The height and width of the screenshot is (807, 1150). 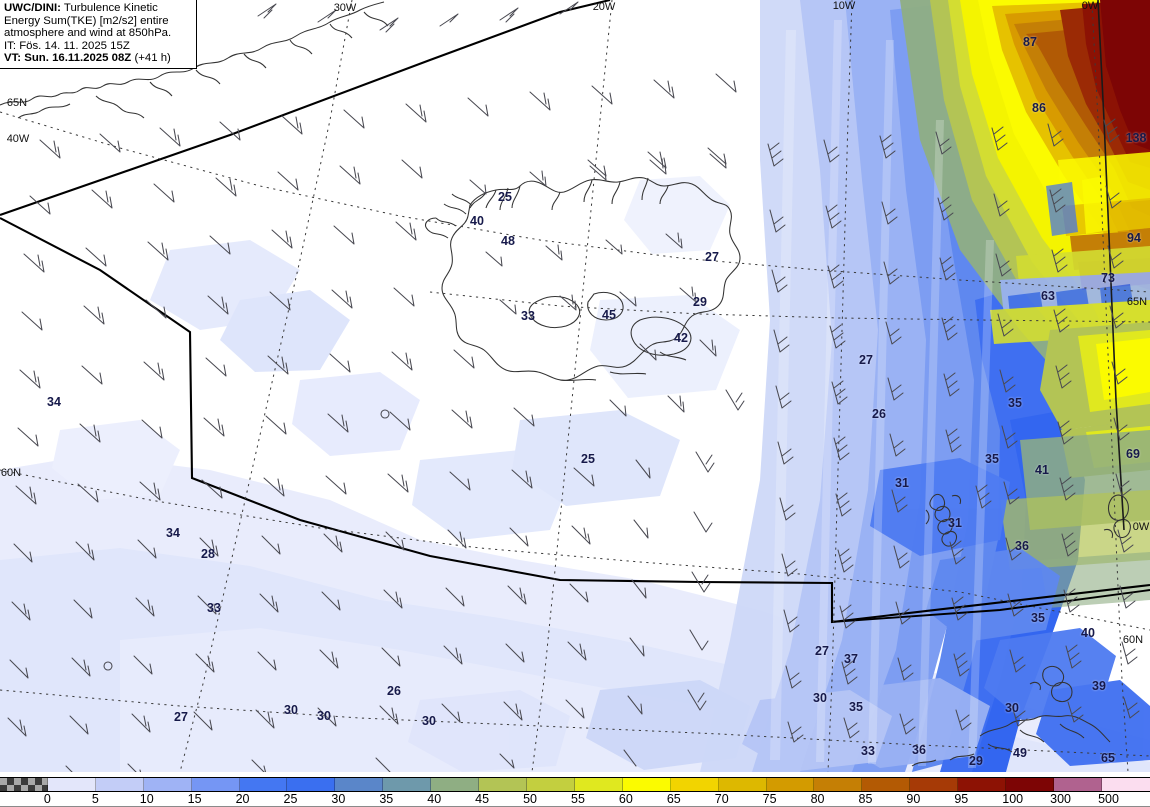 I want to click on tke-value-label: 28, so click(x=208, y=554).